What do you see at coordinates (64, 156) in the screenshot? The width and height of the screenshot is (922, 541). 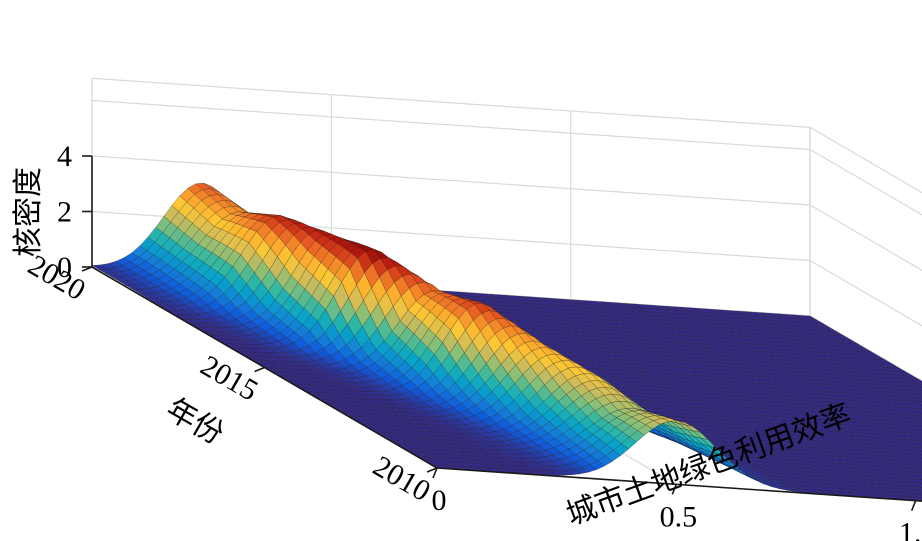 I see `z-tick-label-2: 4` at bounding box center [64, 156].